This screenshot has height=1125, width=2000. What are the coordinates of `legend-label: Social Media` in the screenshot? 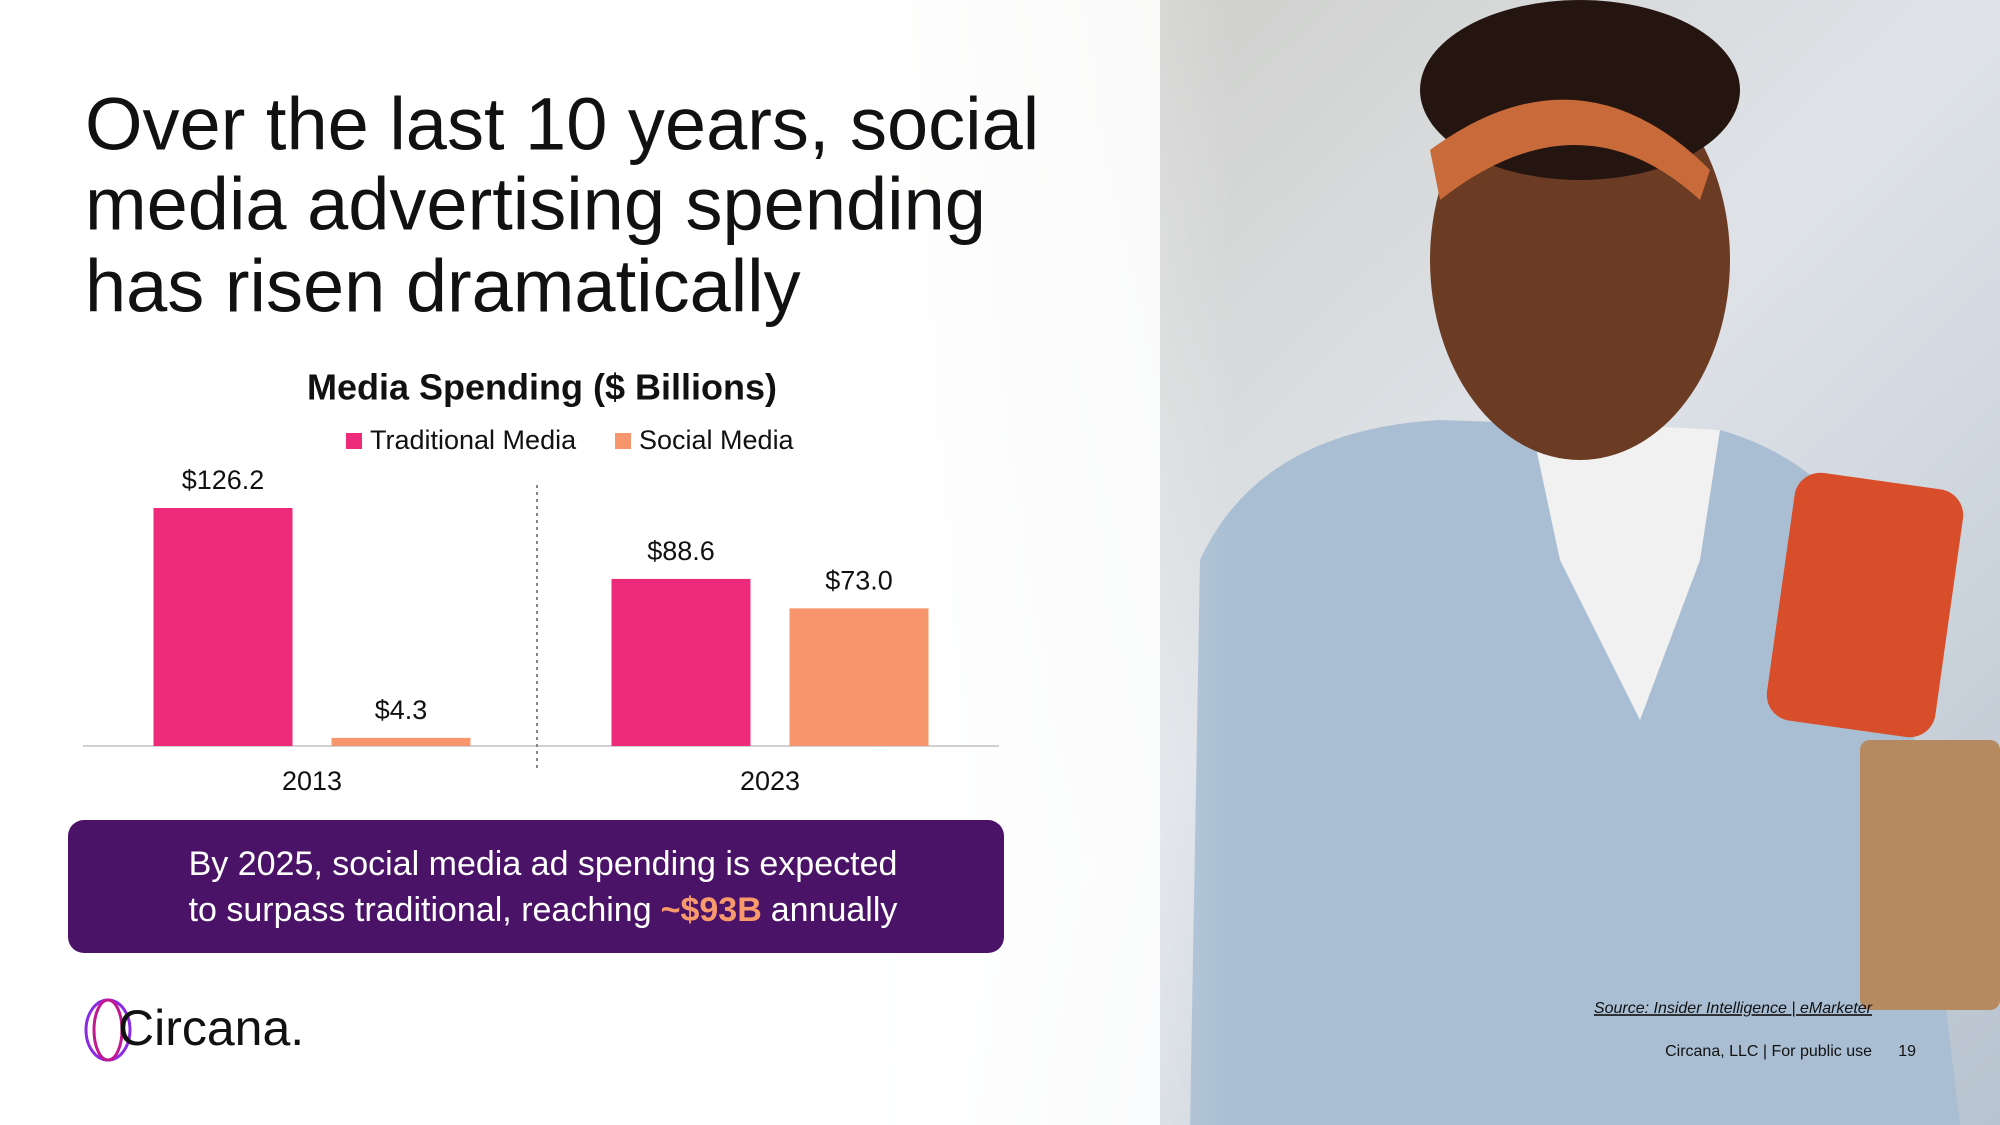 It's located at (717, 440).